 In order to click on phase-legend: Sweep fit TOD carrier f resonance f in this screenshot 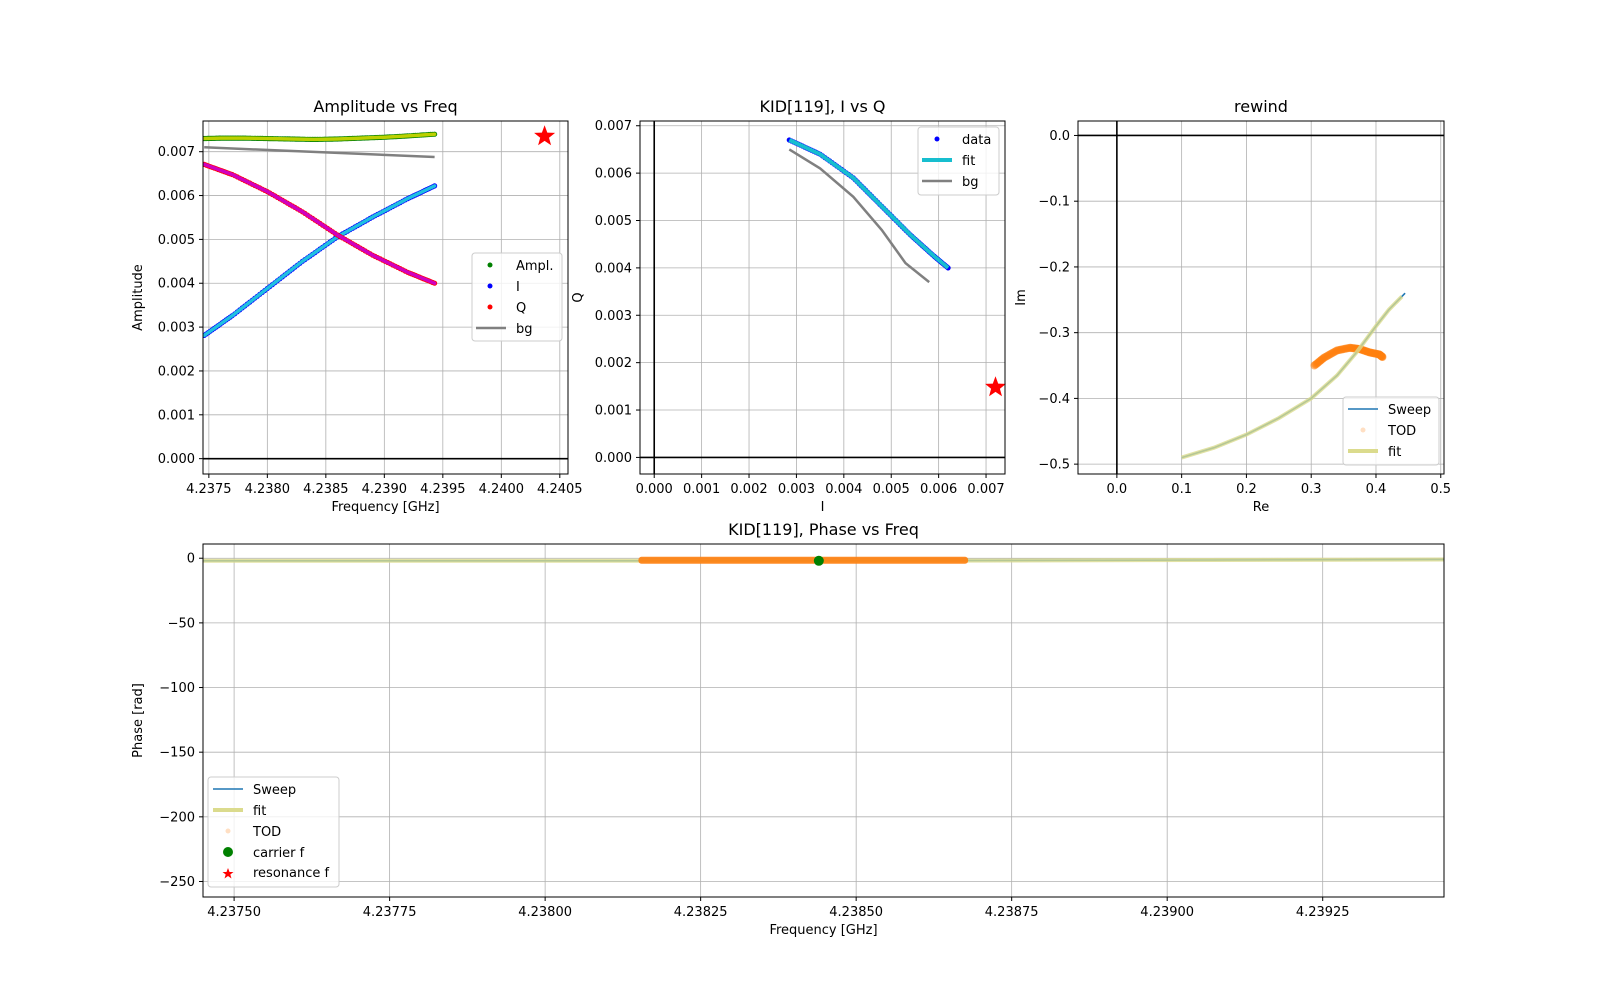, I will do `click(273, 832)`.